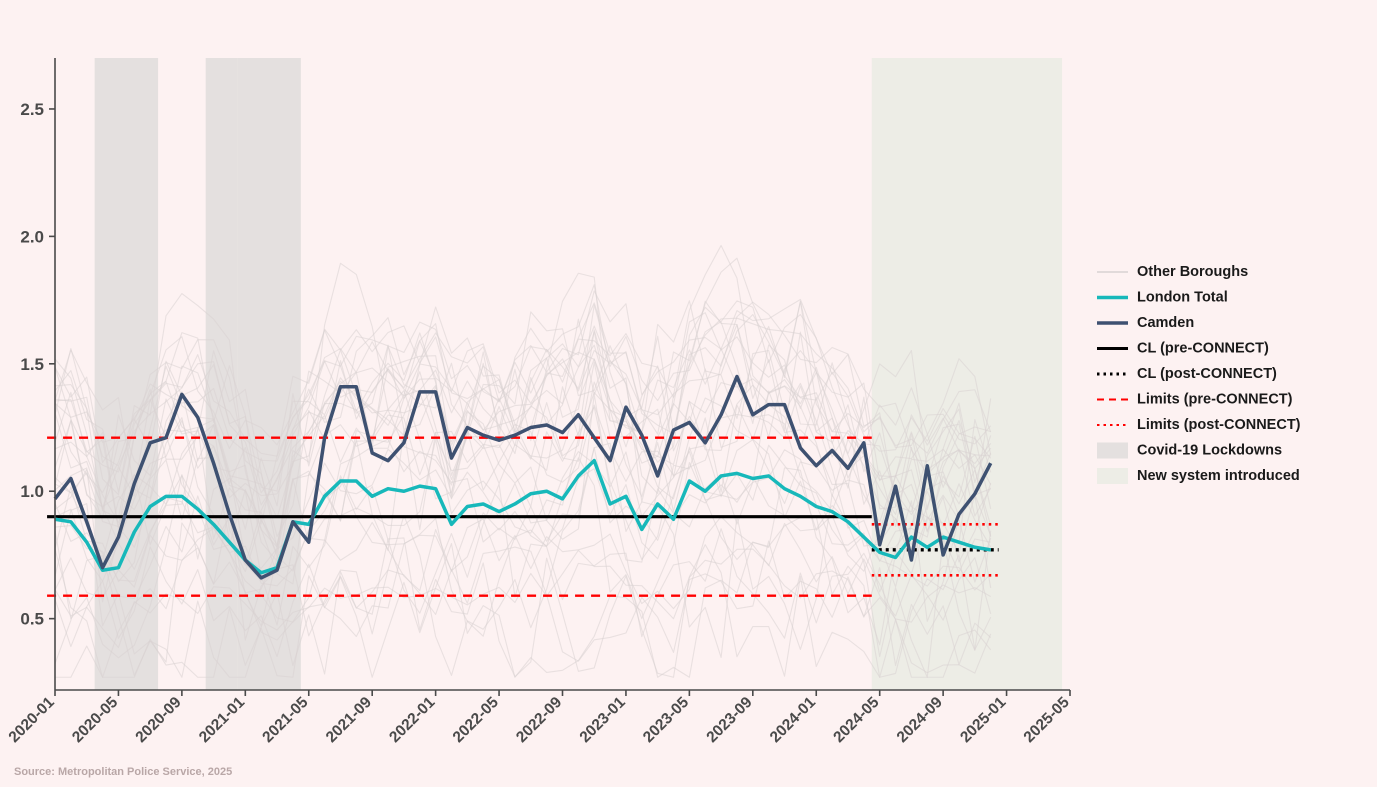 The width and height of the screenshot is (1377, 787). What do you see at coordinates (1207, 374) in the screenshot?
I see `legend-label: CL (post-CONNECT)` at bounding box center [1207, 374].